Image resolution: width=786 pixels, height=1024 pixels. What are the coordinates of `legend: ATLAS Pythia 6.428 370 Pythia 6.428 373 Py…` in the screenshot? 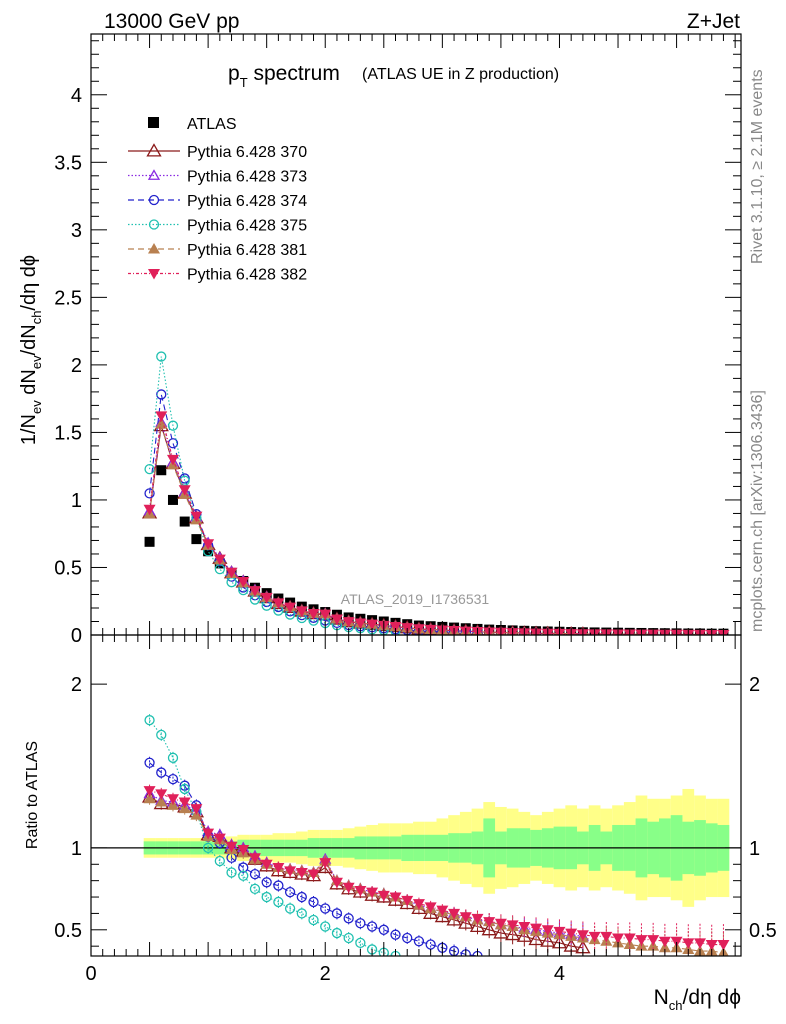 It's located at (217, 200).